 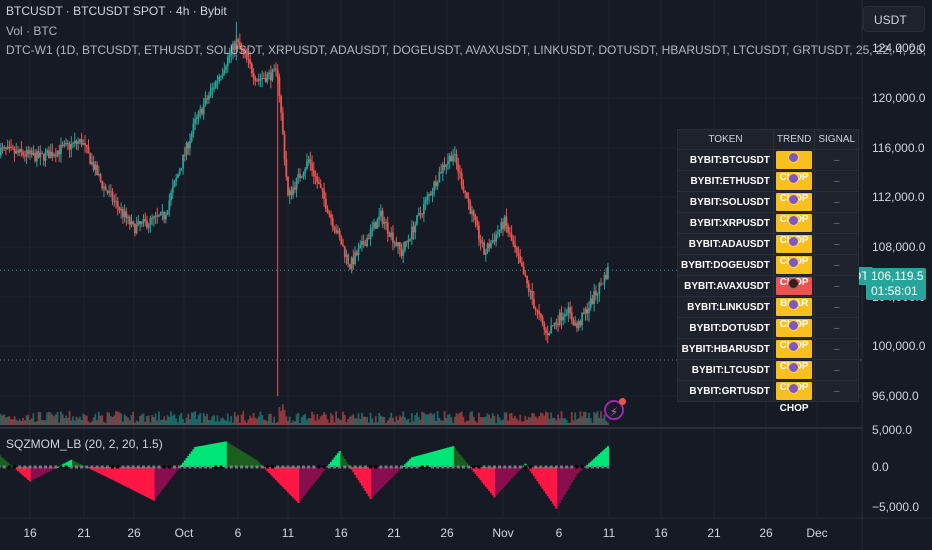 What do you see at coordinates (794, 398) in the screenshot?
I see `trend-pill: CHOP` at bounding box center [794, 398].